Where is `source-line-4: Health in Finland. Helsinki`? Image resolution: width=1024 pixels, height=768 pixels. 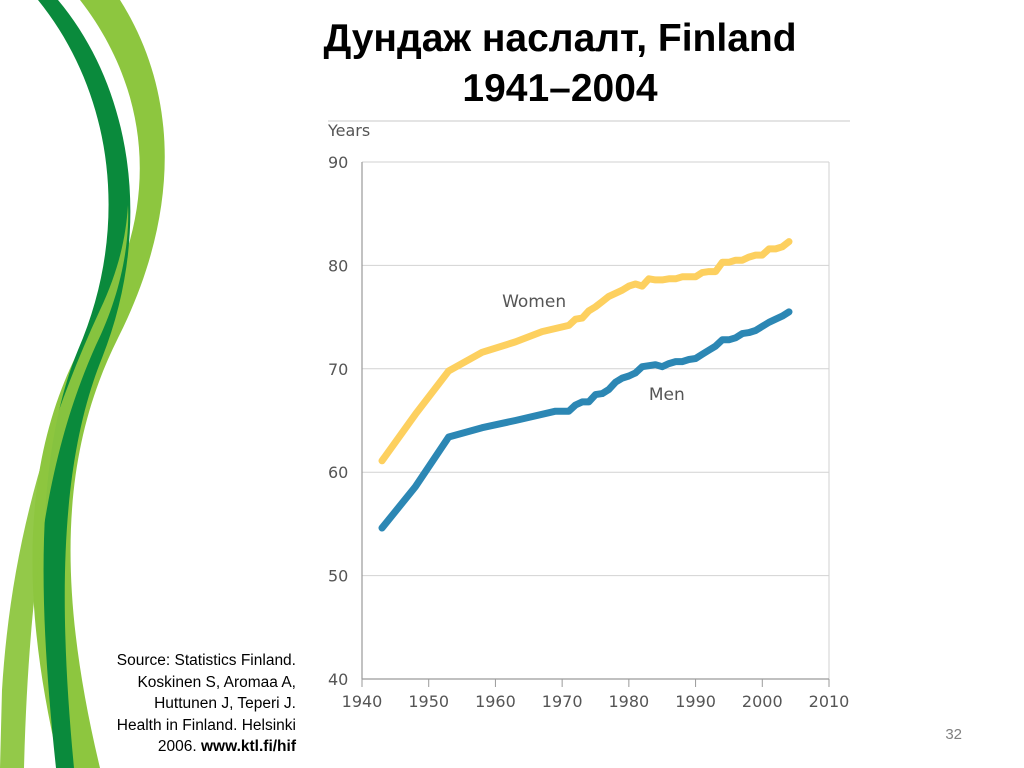
source-line-4: Health in Finland. Helsinki is located at coordinates (206, 725).